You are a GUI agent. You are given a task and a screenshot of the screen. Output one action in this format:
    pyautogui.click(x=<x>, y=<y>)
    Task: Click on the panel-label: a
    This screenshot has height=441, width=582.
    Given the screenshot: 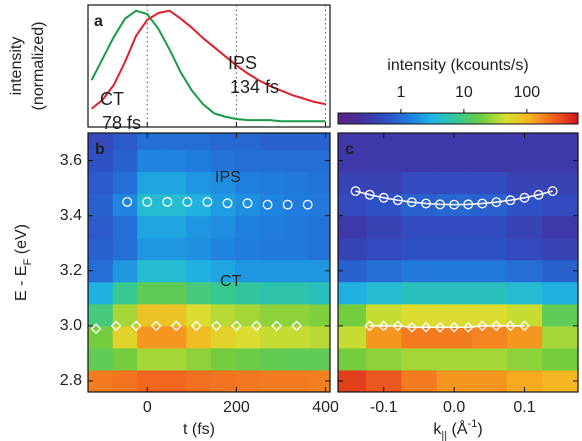 What is the action you would take?
    pyautogui.click(x=98, y=21)
    